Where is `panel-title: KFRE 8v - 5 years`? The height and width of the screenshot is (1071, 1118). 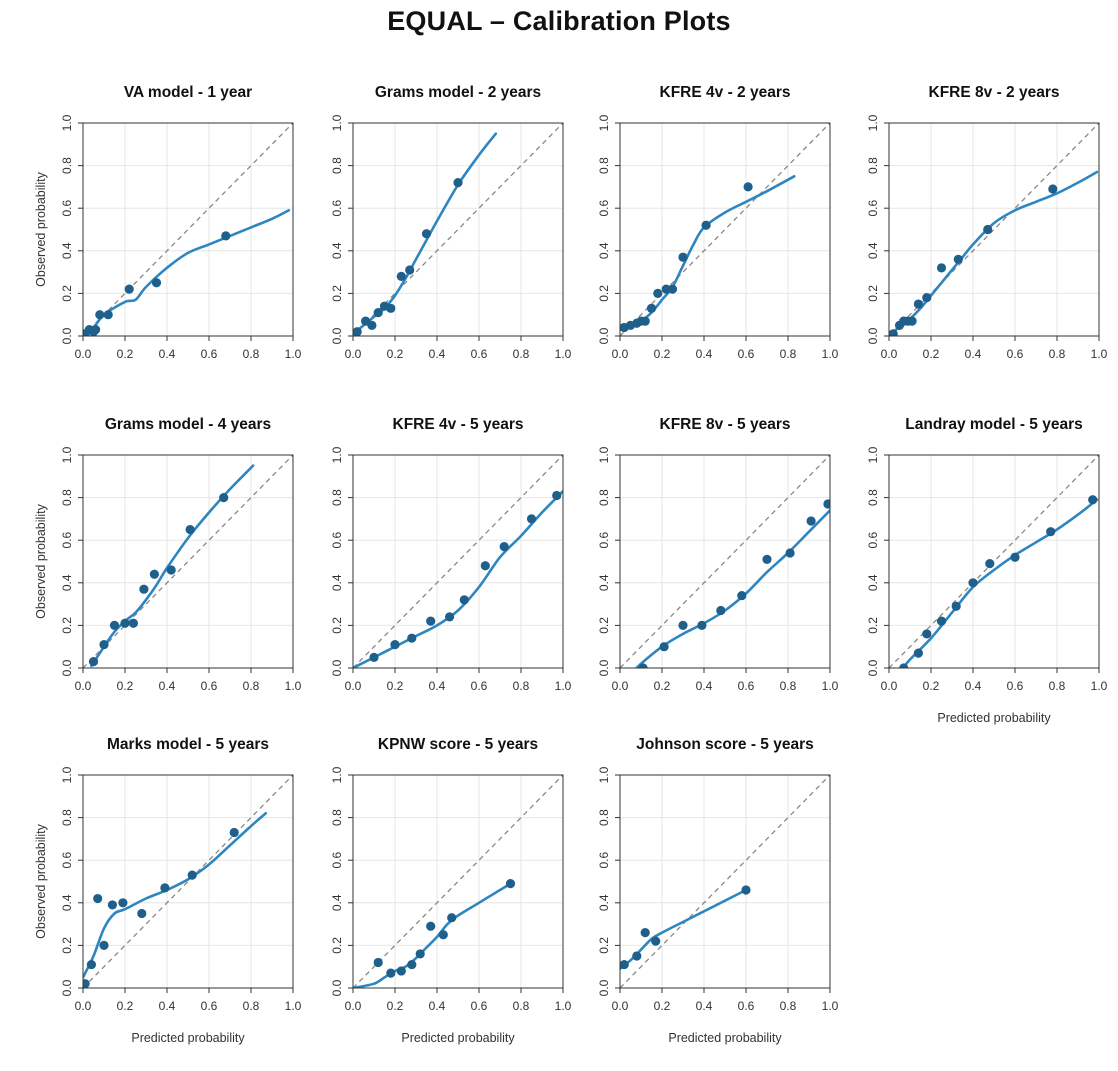
panel-title: KFRE 8v - 5 years is located at coordinates (725, 424).